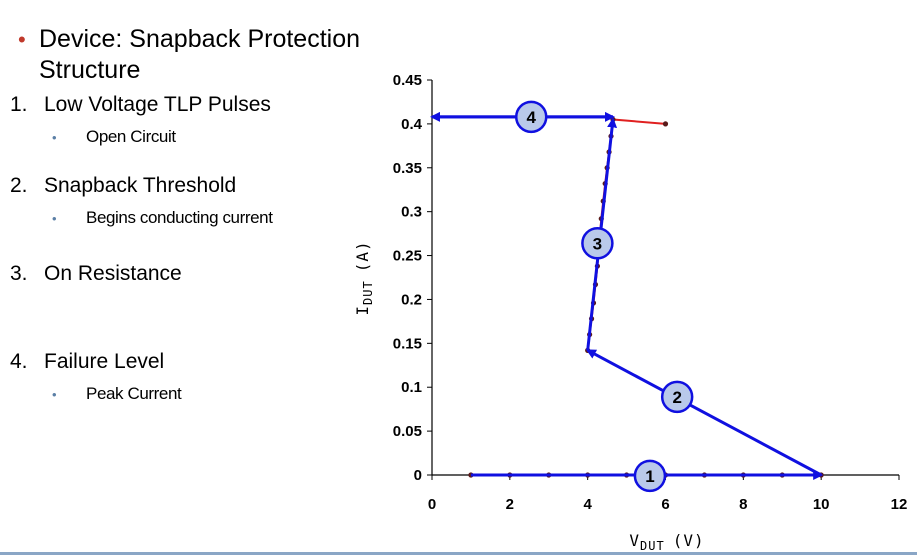 The height and width of the screenshot is (555, 917). Describe the element at coordinates (689, 540) in the screenshot. I see `x-axis-label-unit: (V)` at that location.